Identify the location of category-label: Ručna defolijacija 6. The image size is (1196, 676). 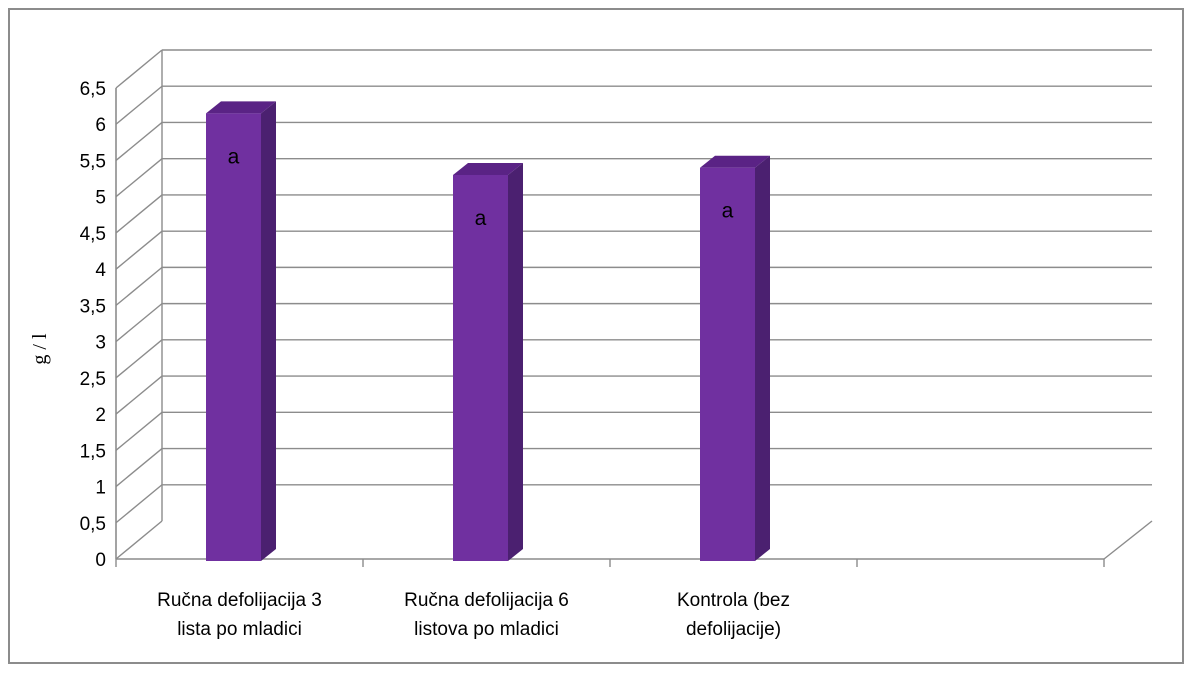
(486, 600).